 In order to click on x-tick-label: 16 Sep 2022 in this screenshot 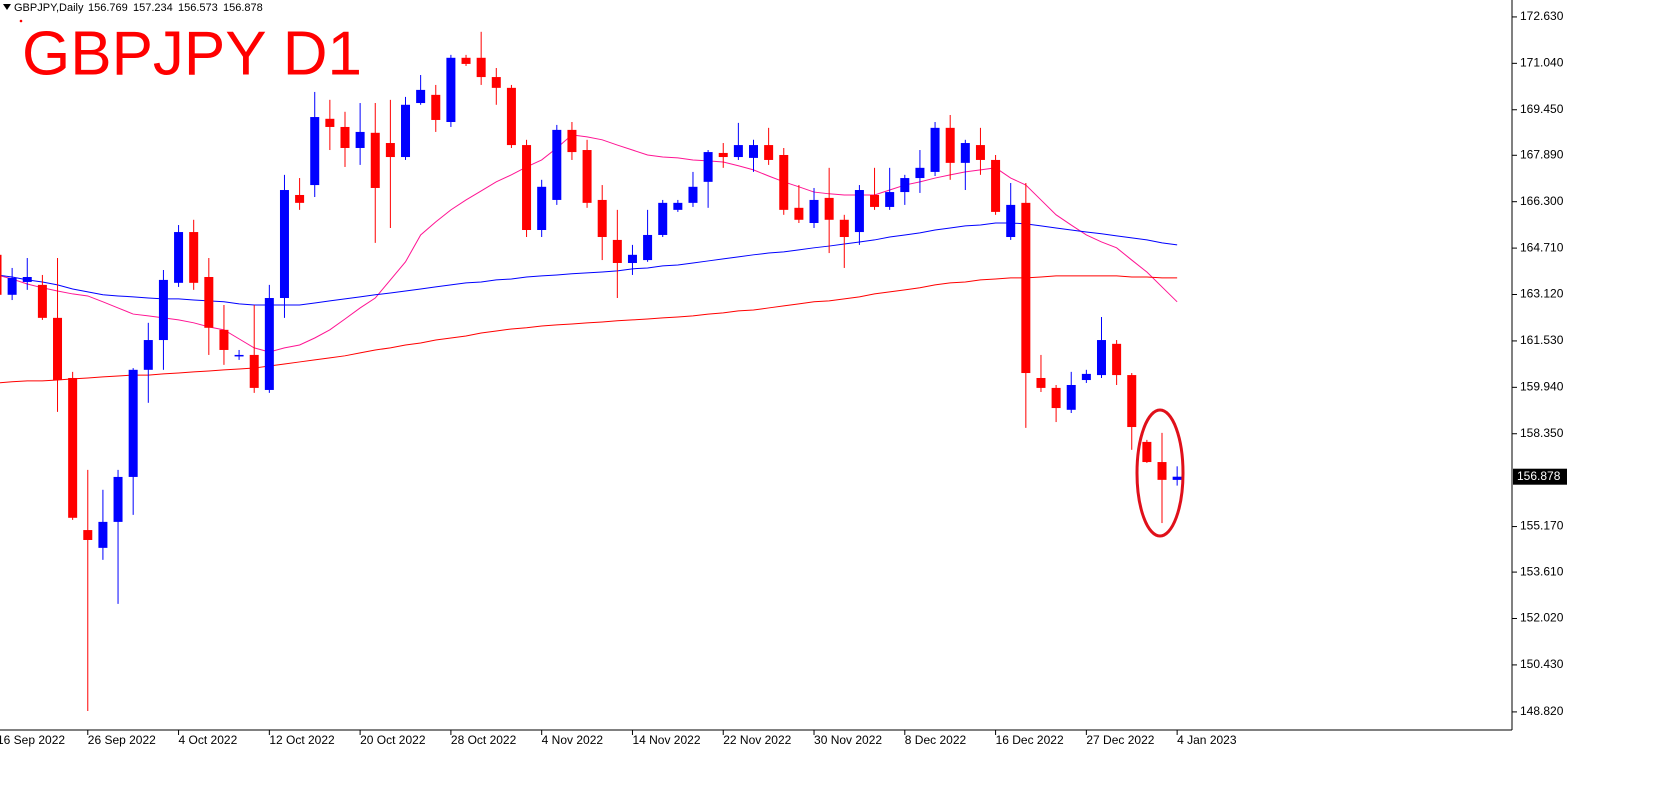, I will do `click(32, 740)`.